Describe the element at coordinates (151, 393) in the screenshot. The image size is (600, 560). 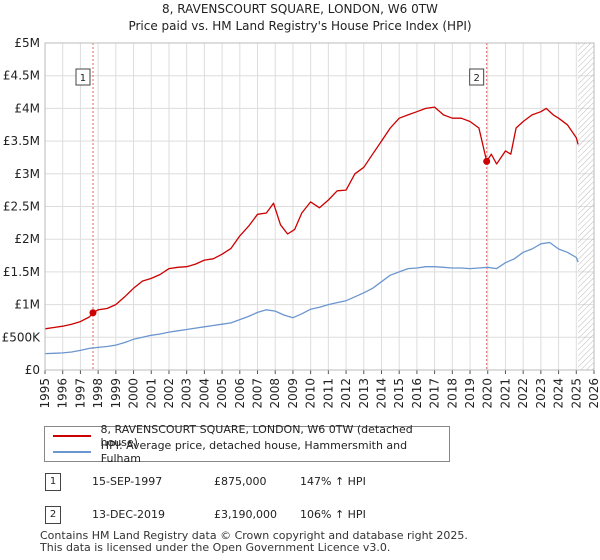
I see `x-tick-label: 2001` at that location.